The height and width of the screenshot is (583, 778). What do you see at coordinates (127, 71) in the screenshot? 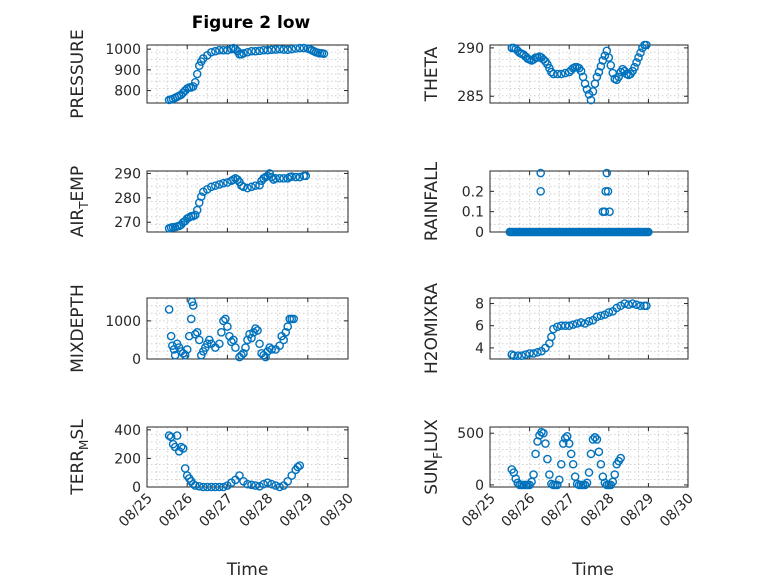
I see `y-tick-label: 900` at bounding box center [127, 71].